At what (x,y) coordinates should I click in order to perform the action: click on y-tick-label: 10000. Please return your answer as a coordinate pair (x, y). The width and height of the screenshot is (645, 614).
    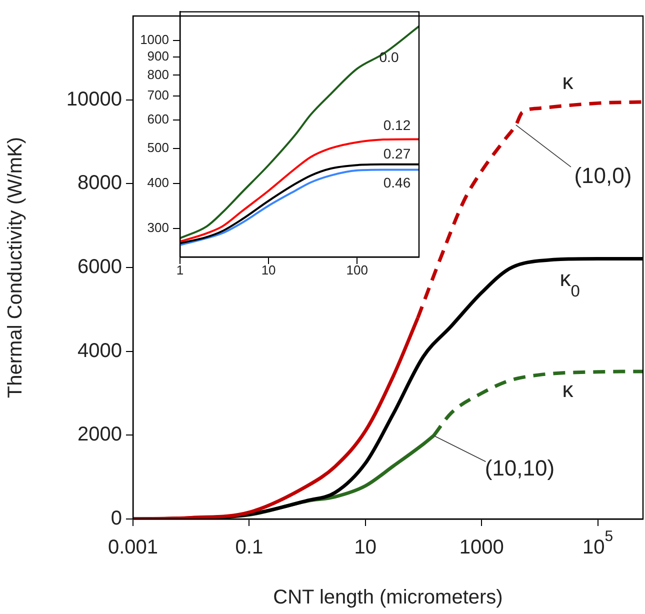
    Looking at the image, I should click on (94, 99).